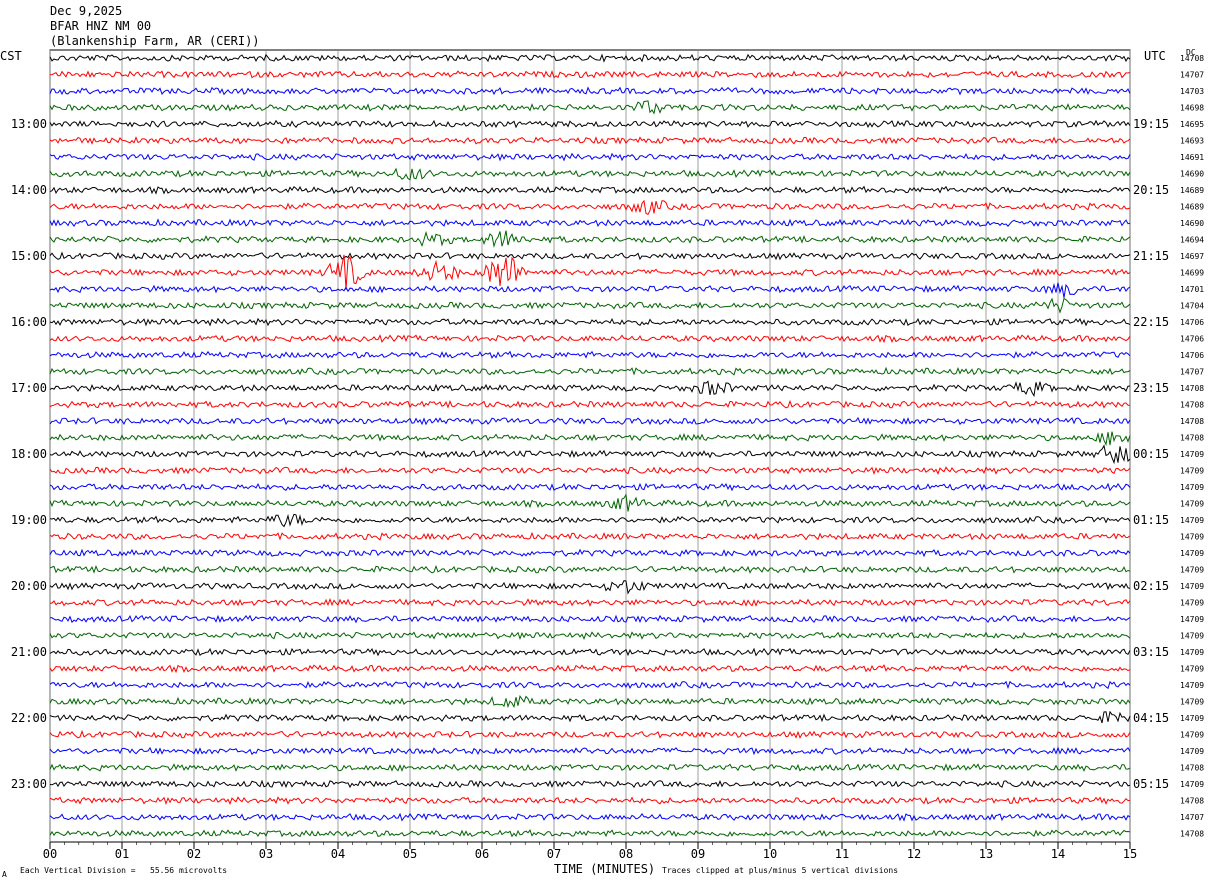 The image size is (1210, 886). What do you see at coordinates (605, 869) in the screenshot?
I see `x-axis-label: TIME (MINUTES)` at bounding box center [605, 869].